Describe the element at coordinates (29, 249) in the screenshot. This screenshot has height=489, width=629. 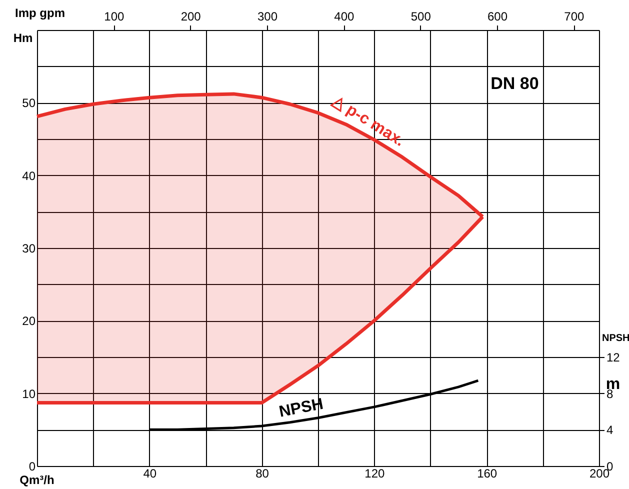
I see `y-tick-label: 30` at that location.